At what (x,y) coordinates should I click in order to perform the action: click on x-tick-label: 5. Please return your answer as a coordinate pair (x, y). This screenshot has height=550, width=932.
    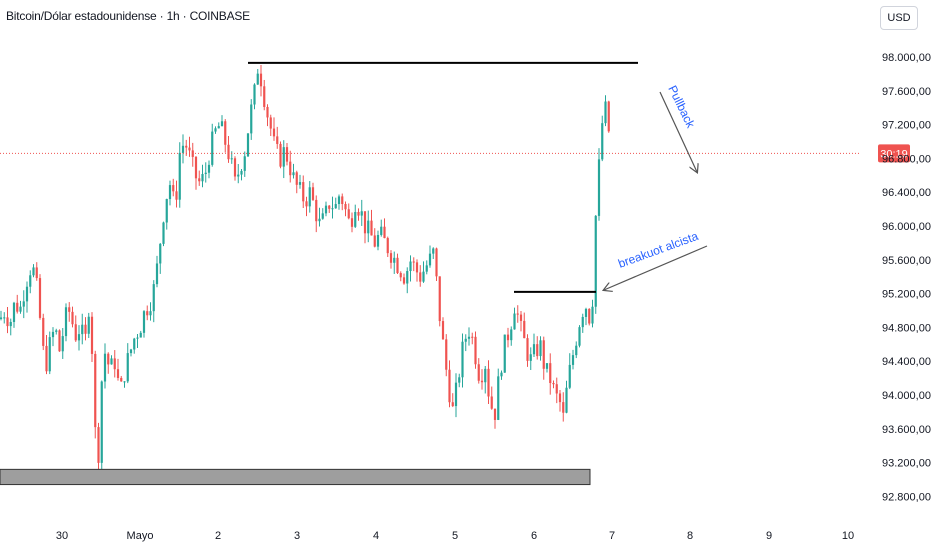
    Looking at the image, I should click on (455, 536).